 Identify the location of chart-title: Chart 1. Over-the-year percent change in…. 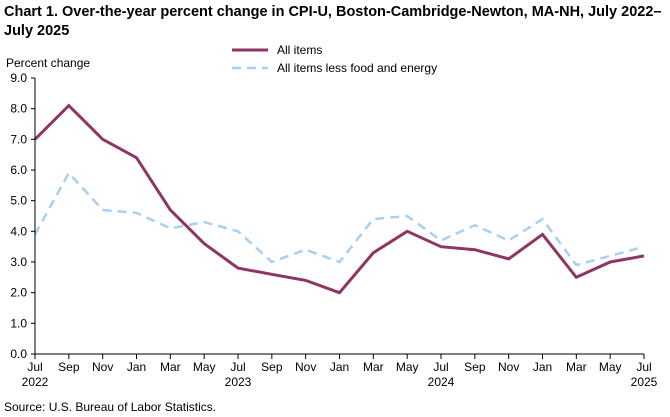
(333, 21).